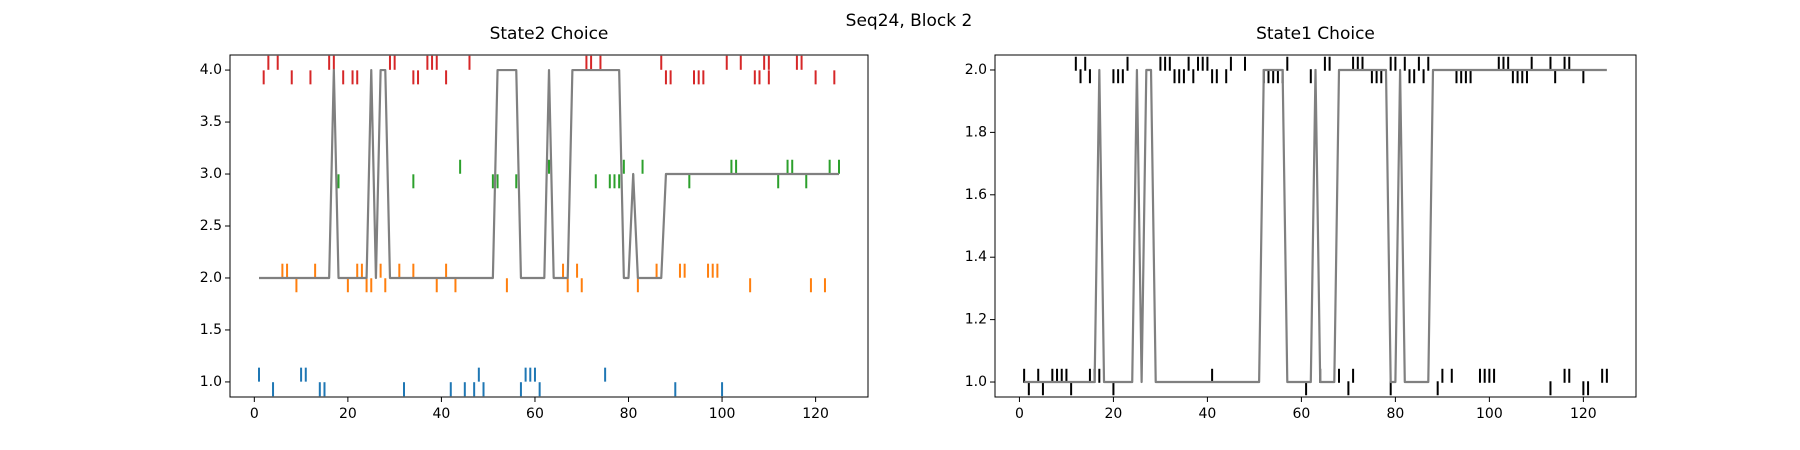 The width and height of the screenshot is (1800, 450). What do you see at coordinates (976, 320) in the screenshot?
I see `y-tick-label: 1.2` at bounding box center [976, 320].